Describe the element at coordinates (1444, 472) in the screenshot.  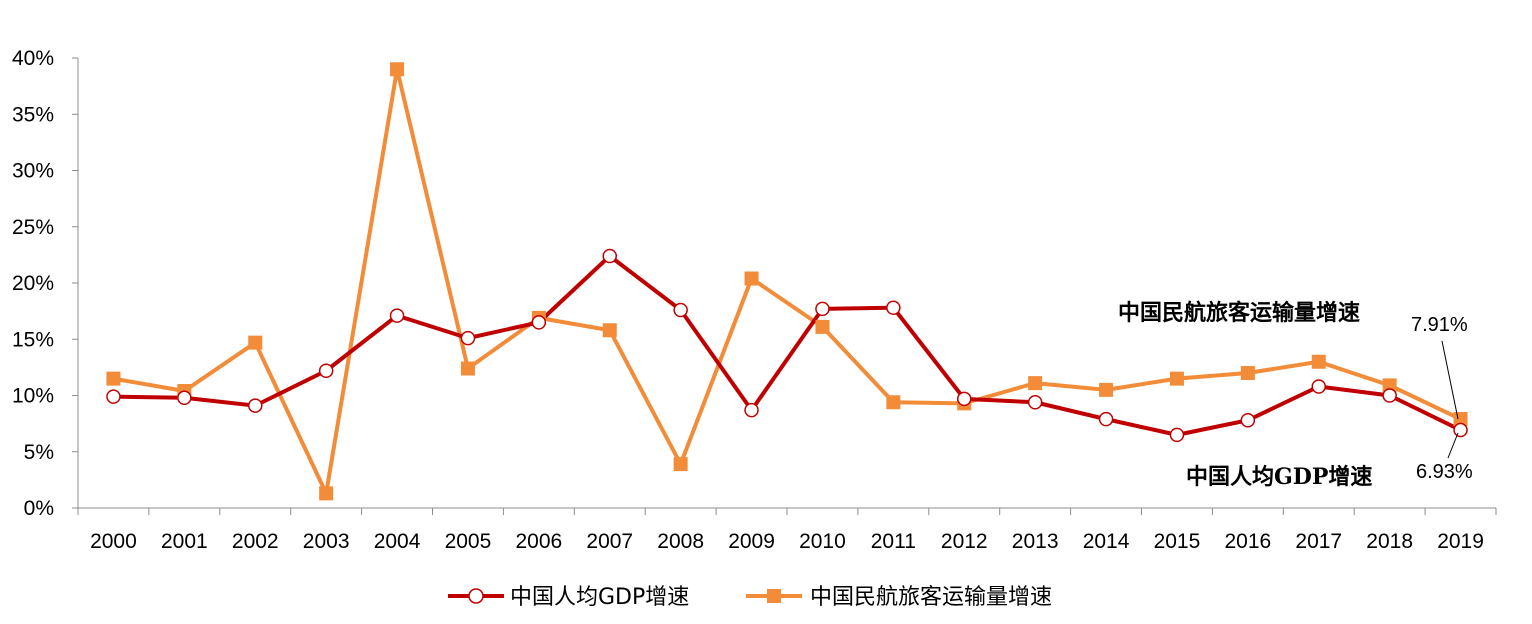
I see `annotation-2019-gdp-value: 6.93%` at that location.